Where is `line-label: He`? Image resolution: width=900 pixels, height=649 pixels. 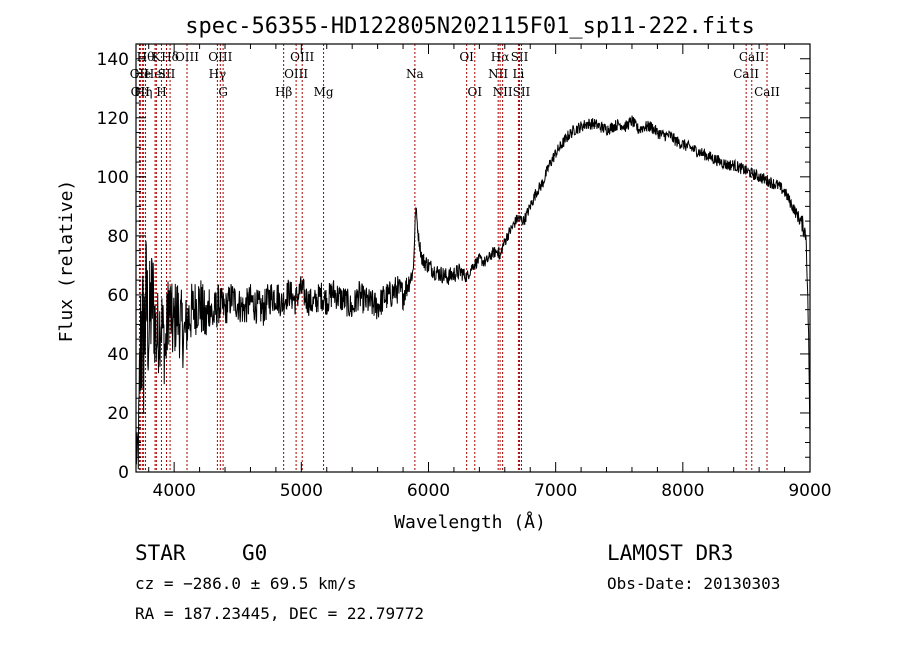 line-label: He is located at coordinates (143, 74).